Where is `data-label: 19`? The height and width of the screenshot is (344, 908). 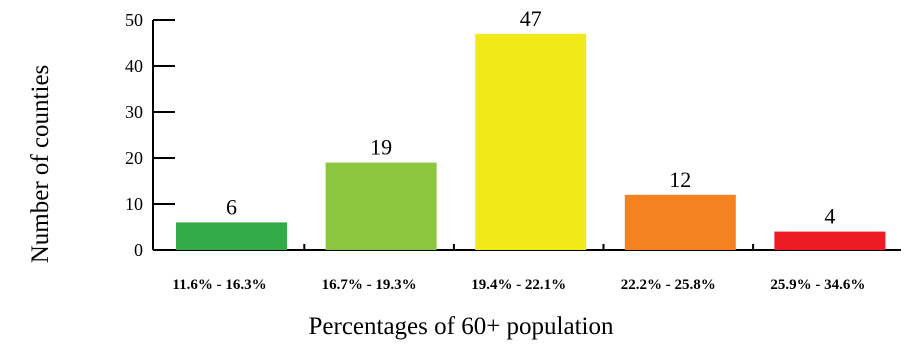 data-label: 19 is located at coordinates (381, 147).